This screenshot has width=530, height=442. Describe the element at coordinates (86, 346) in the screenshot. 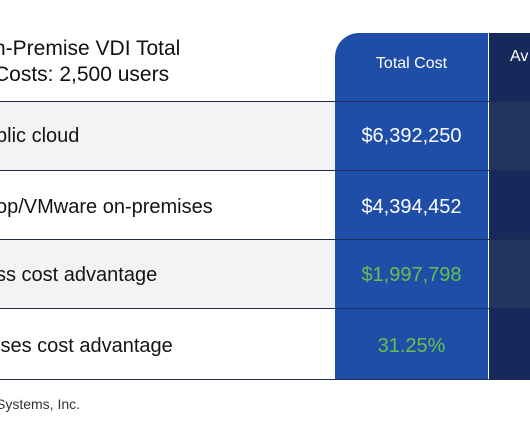

I see `row-label-cost-advantage-percent: ises cost advantage` at that location.